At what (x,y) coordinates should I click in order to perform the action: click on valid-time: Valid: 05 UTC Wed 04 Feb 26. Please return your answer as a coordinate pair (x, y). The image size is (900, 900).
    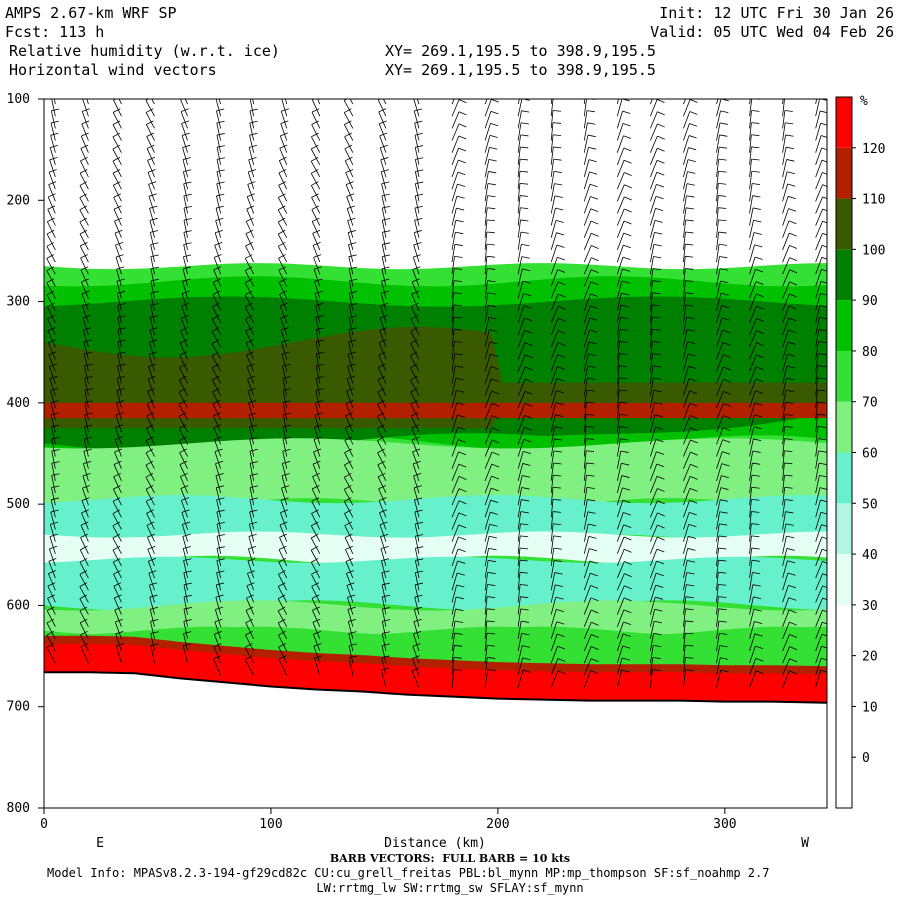
    Looking at the image, I should click on (772, 32).